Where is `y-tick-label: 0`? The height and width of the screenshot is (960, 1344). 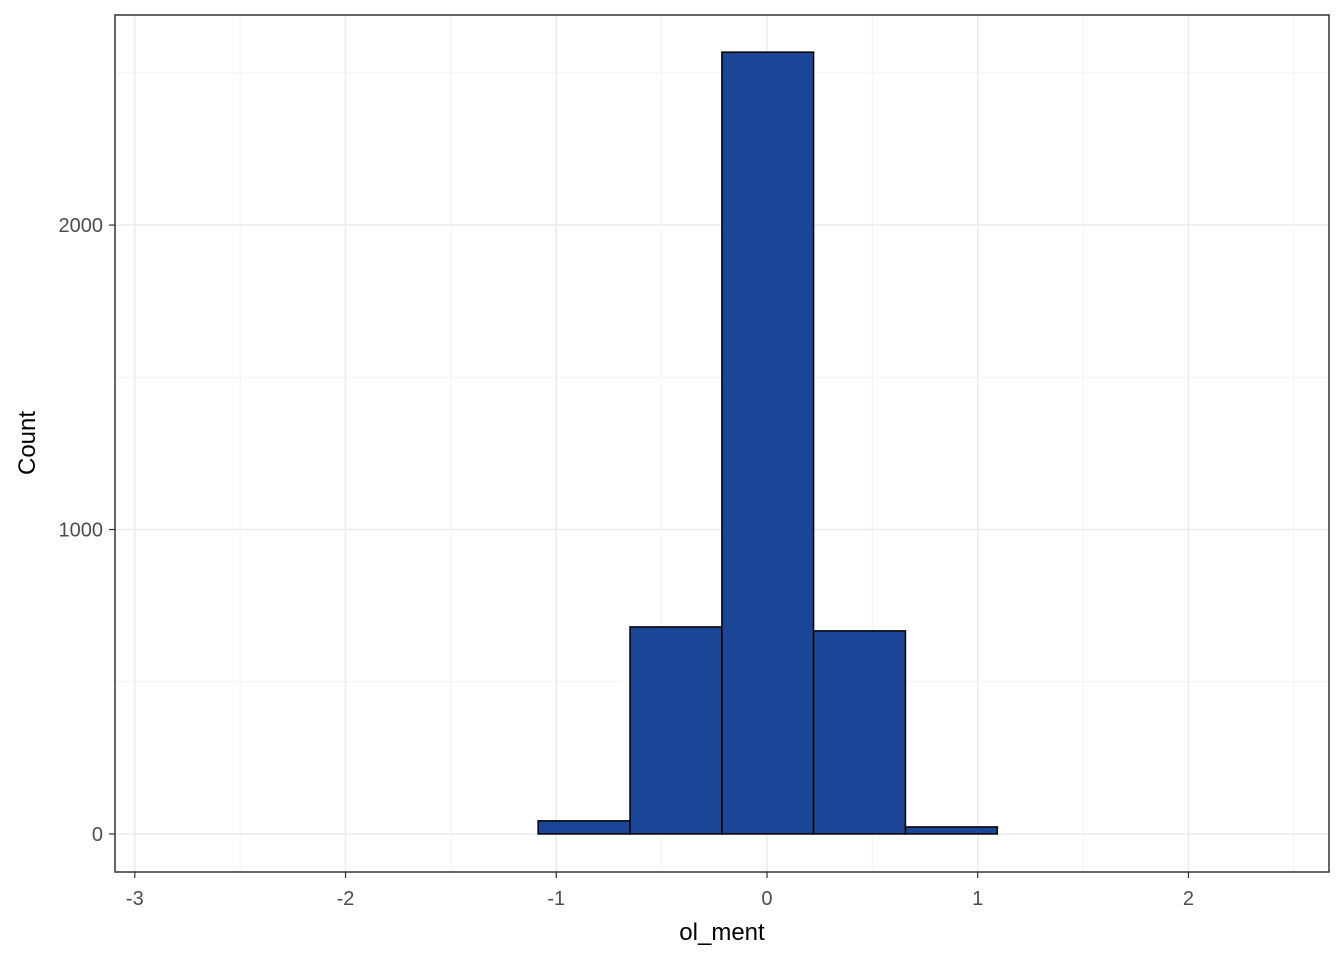
y-tick-label: 0 is located at coordinates (97, 835).